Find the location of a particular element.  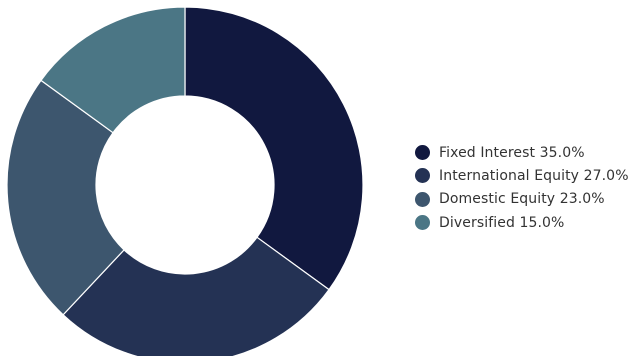

legend-item-domestic-equity: Domestic Equity 23.0% is located at coordinates (522, 199).